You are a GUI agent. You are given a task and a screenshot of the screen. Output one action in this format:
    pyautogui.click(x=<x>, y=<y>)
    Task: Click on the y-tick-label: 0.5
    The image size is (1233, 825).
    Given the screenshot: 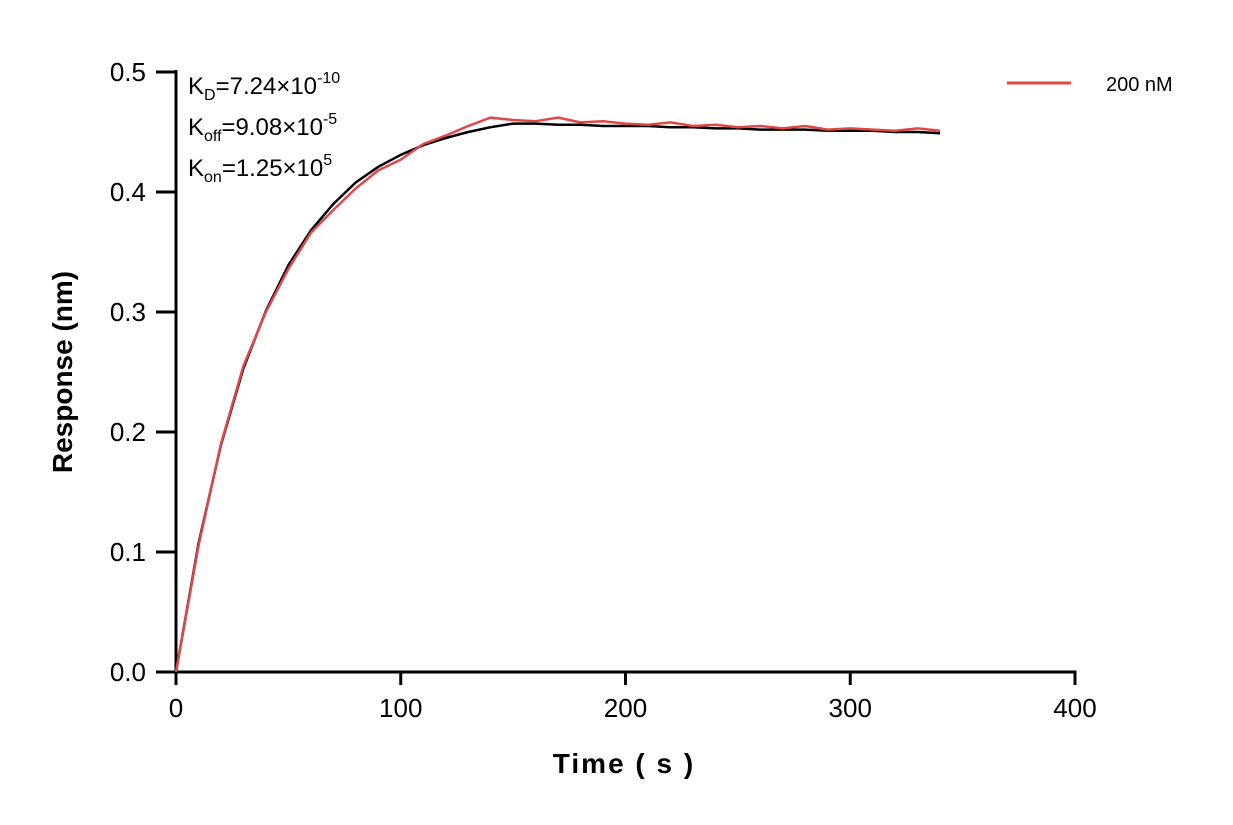 What is the action you would take?
    pyautogui.click(x=128, y=72)
    